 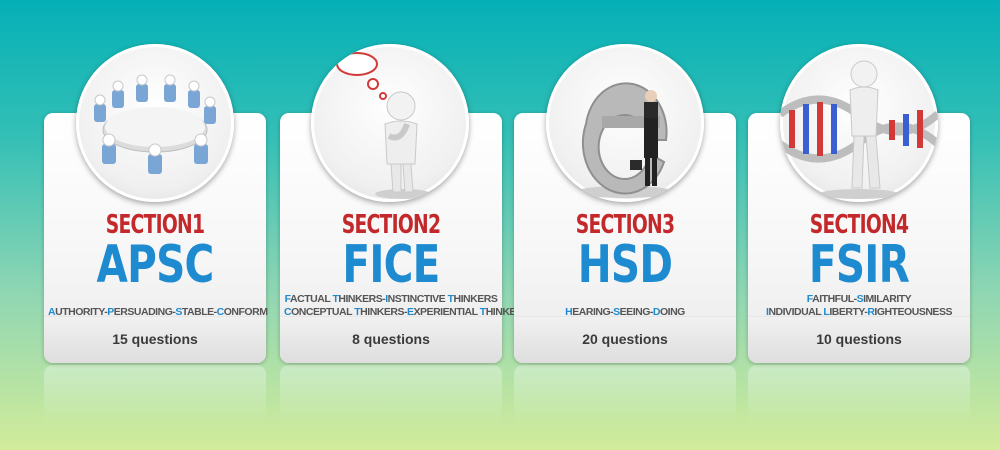 I want to click on section-code: HSD, so click(x=625, y=265).